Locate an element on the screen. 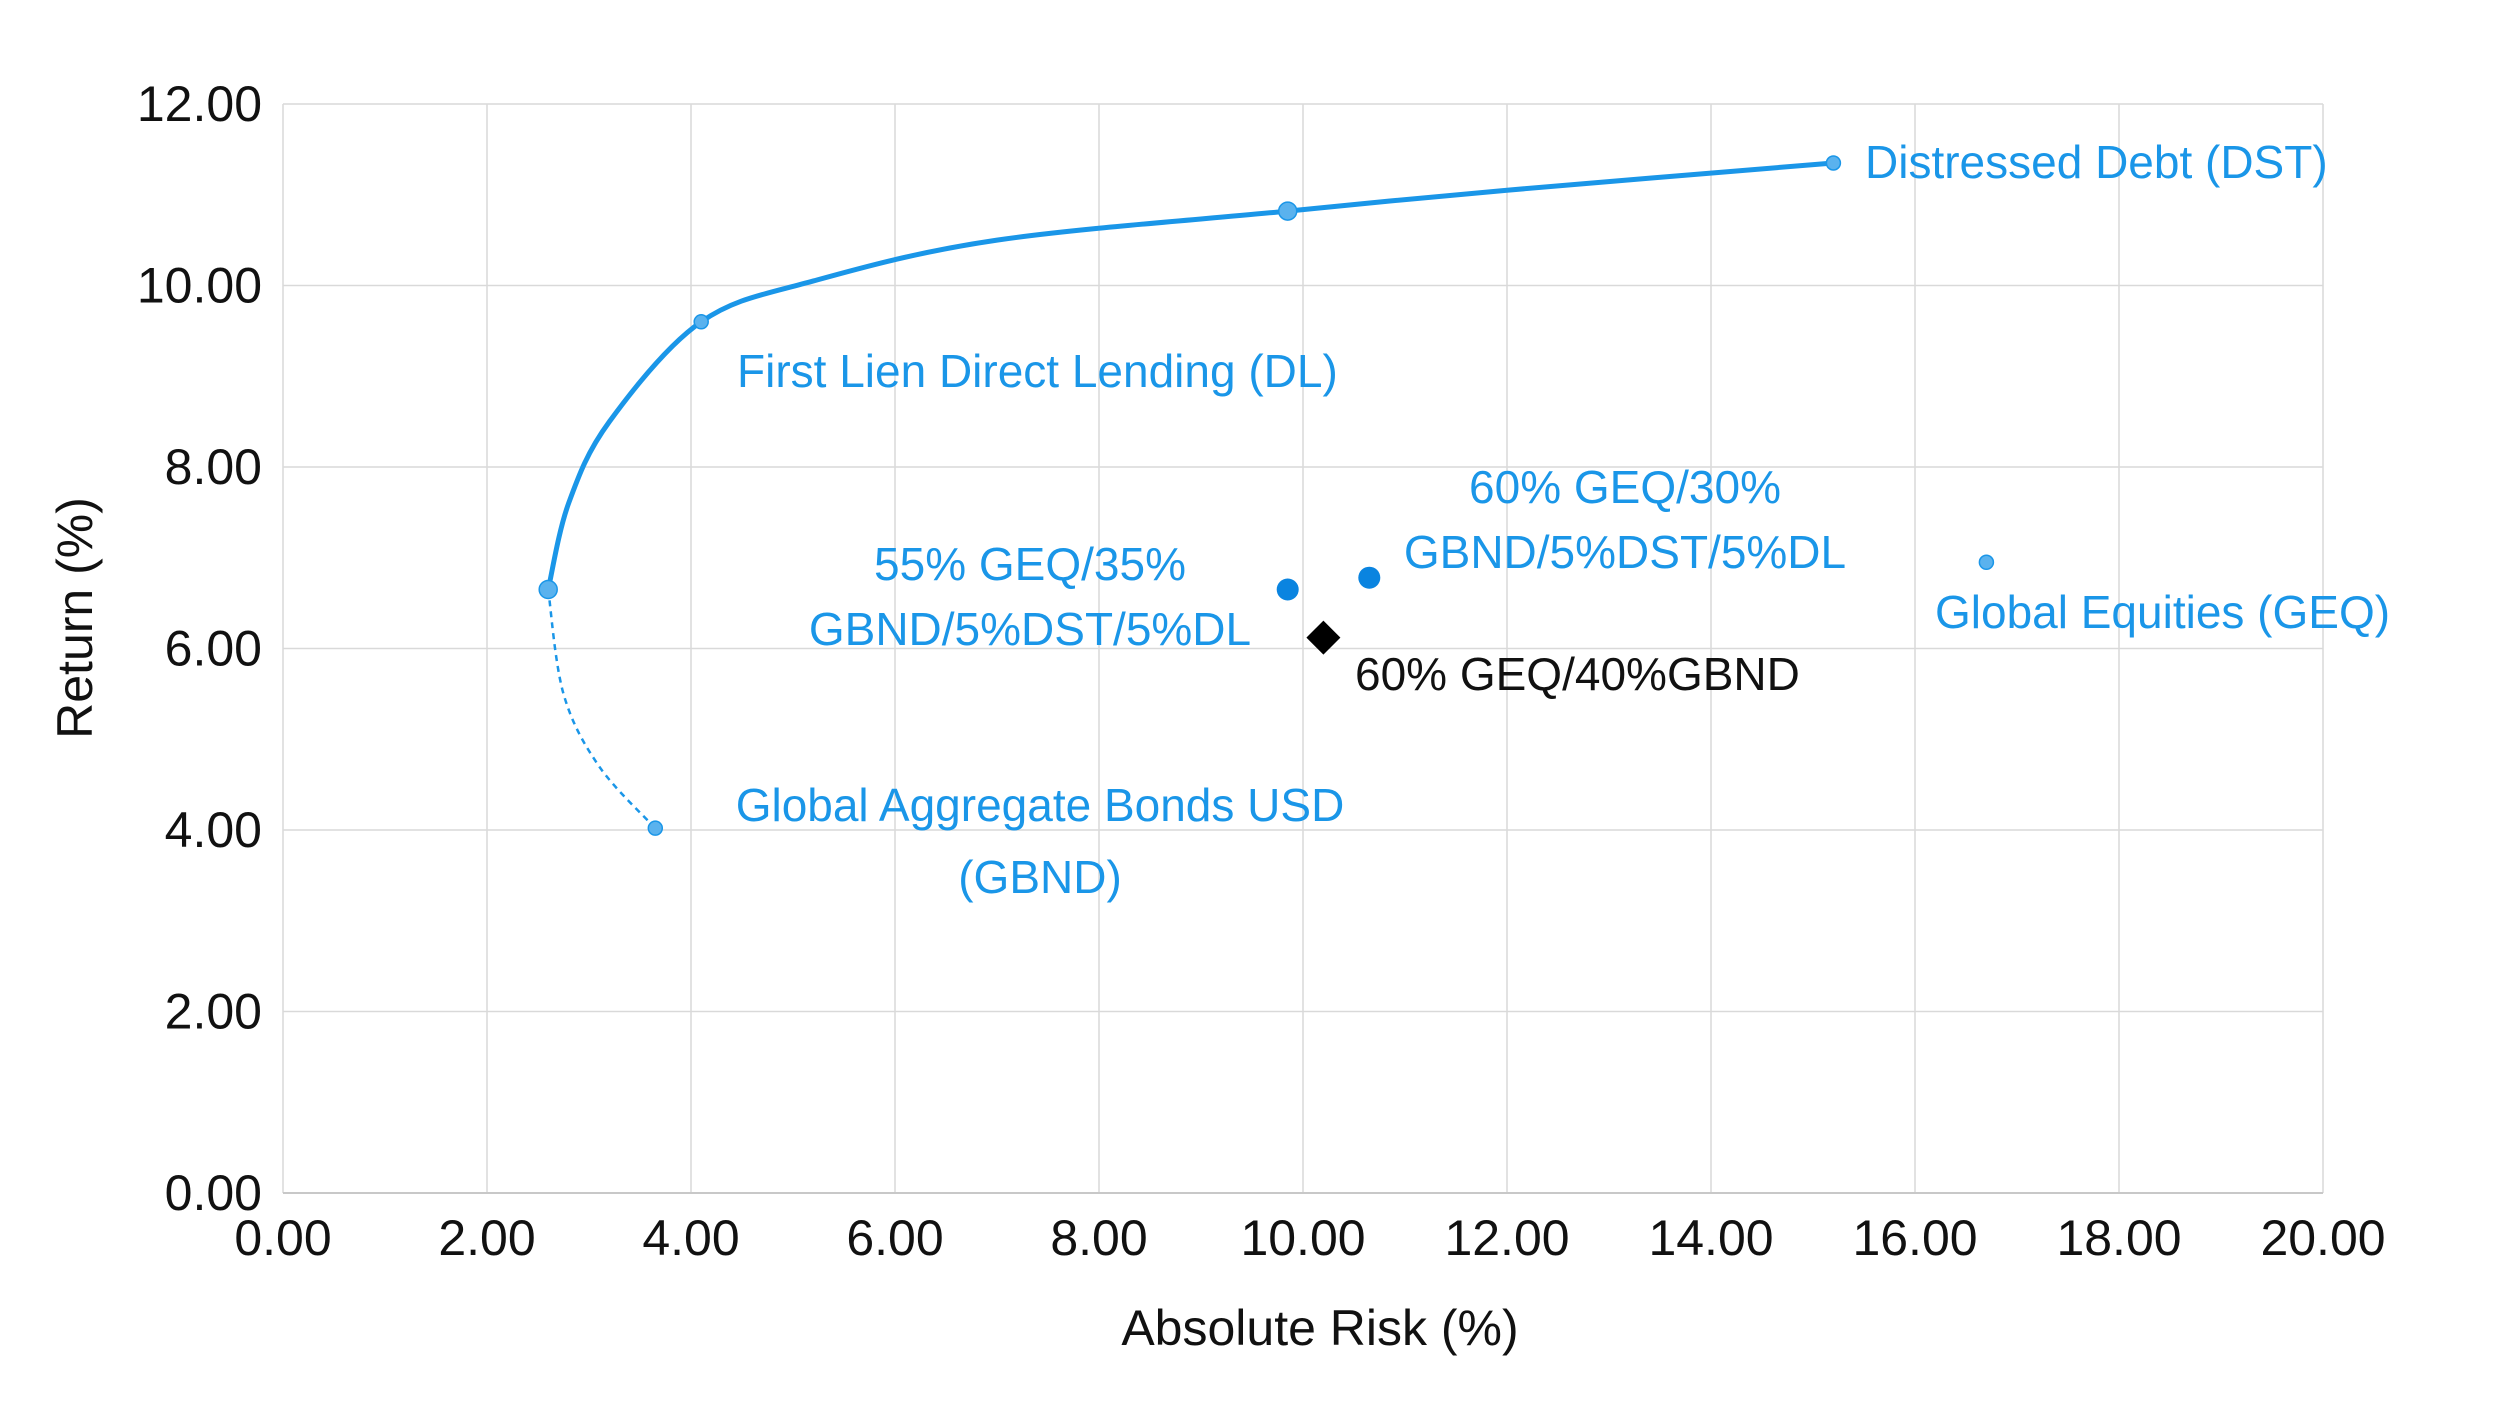 This screenshot has height=1404, width=2496. annotation-label: Global Equities (GEQ) is located at coordinates (2162, 612).